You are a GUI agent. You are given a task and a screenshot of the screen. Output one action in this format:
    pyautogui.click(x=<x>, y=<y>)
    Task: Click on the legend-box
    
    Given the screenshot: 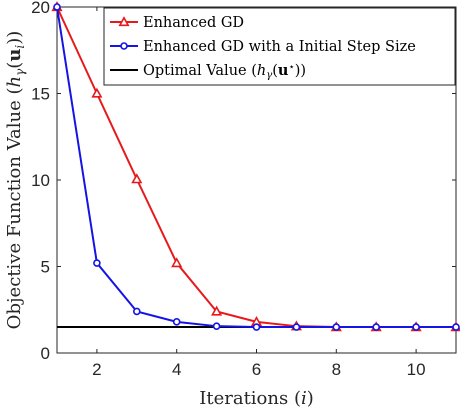 What is the action you would take?
    pyautogui.click(x=279, y=46)
    